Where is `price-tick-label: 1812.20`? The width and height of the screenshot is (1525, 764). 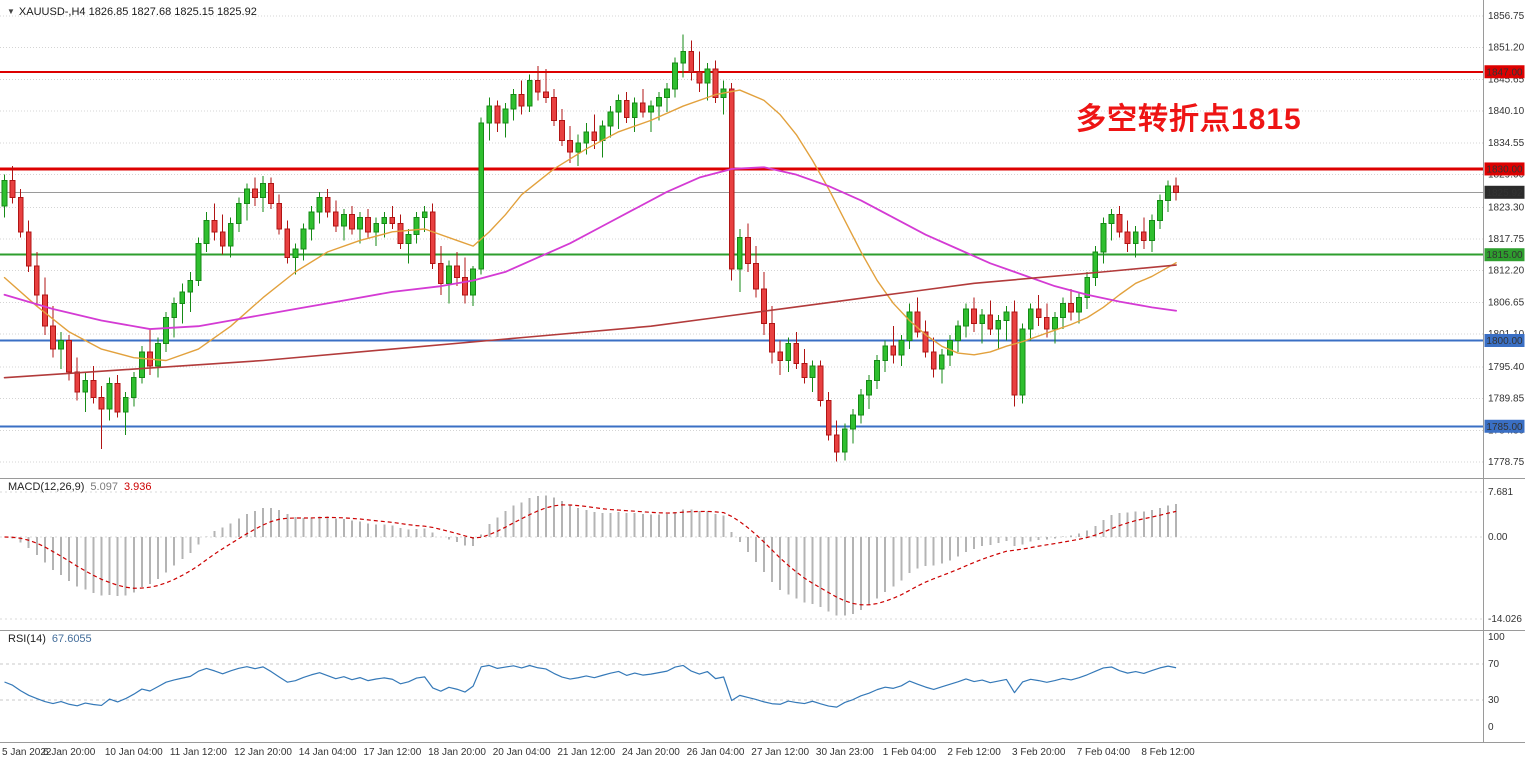 price-tick-label: 1812.20 is located at coordinates (1506, 271).